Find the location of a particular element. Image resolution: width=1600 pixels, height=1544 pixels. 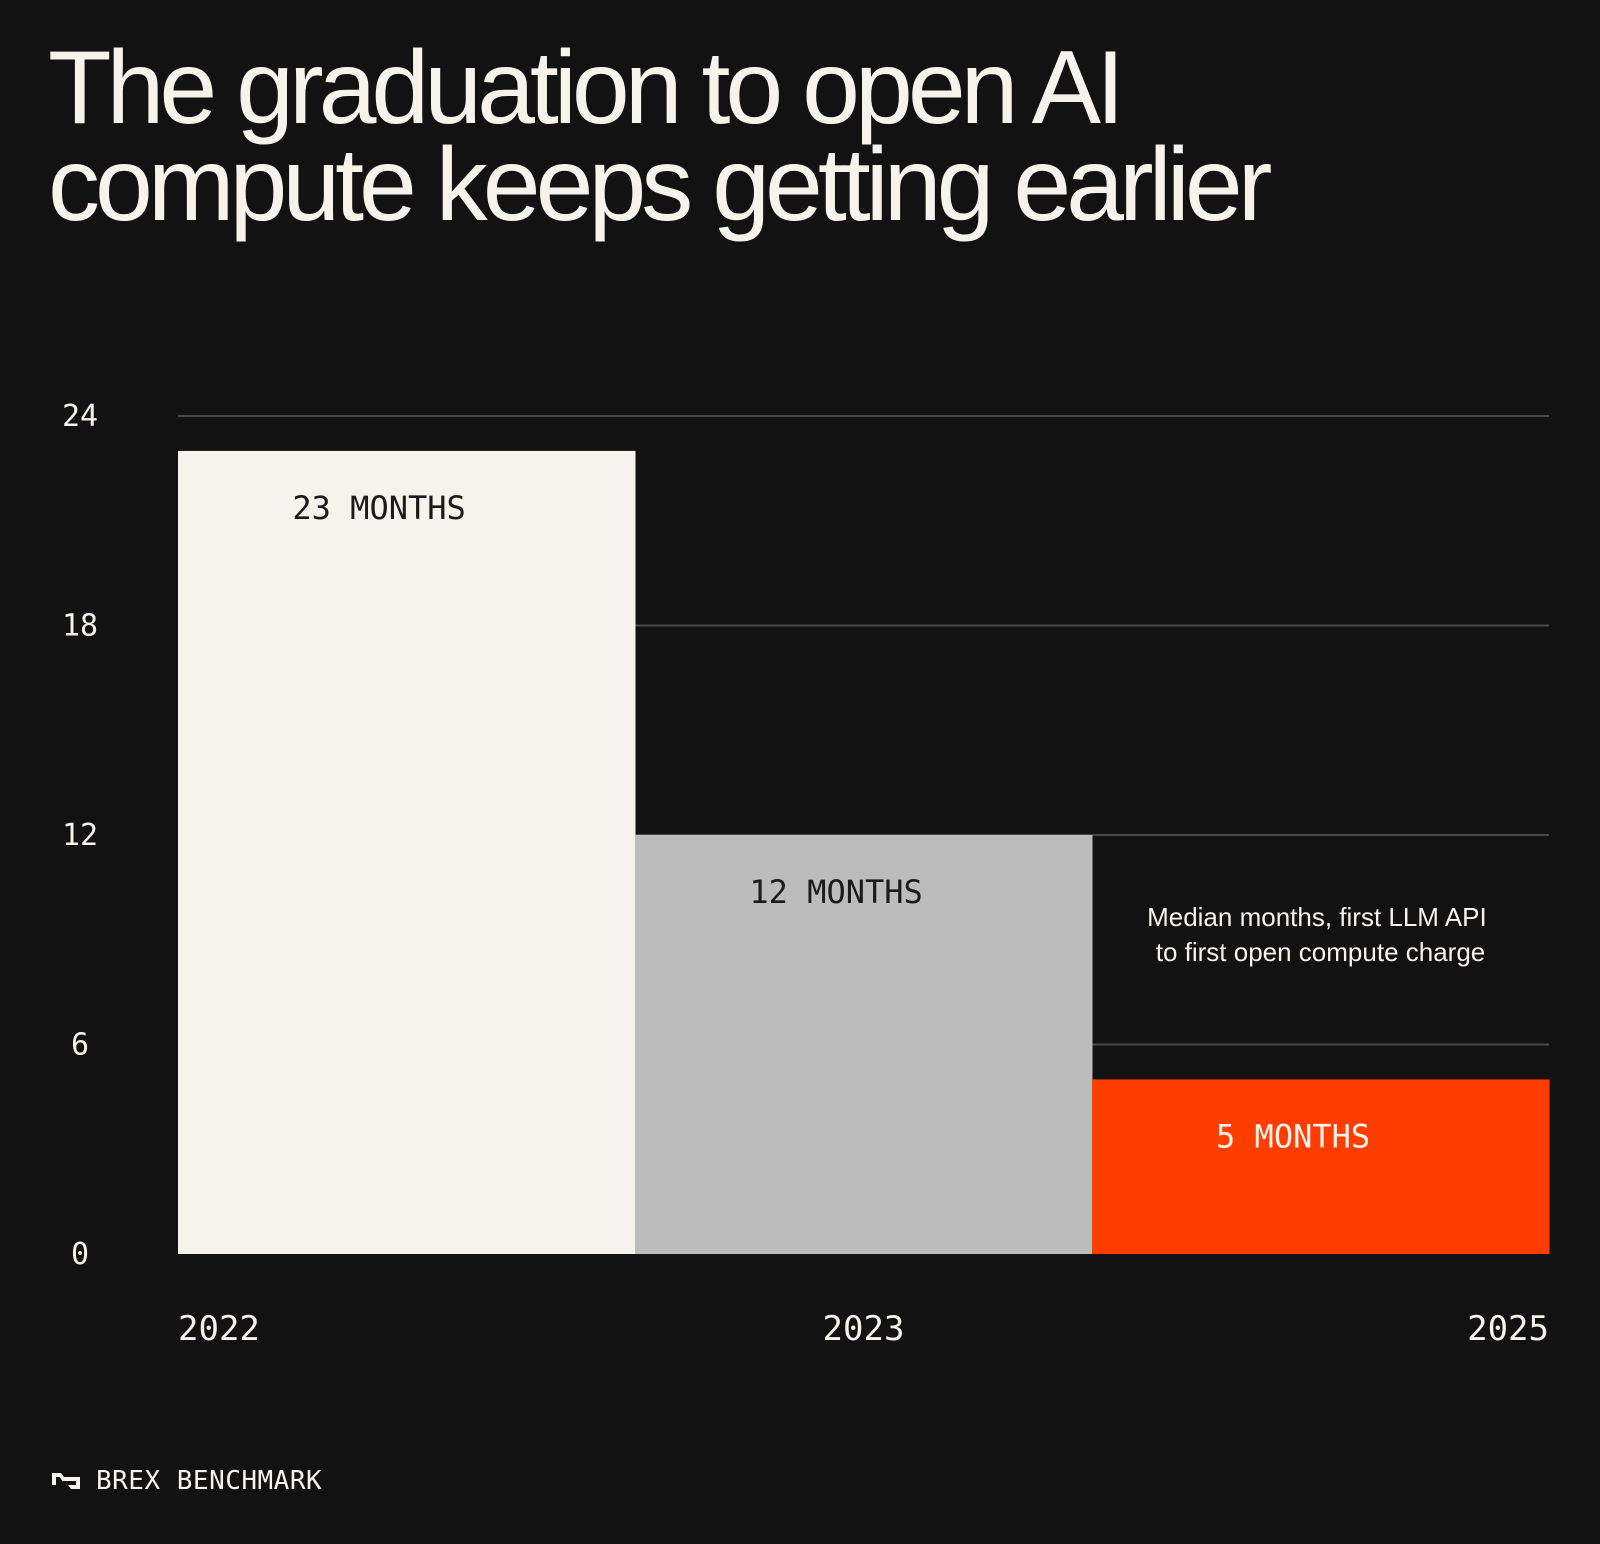

brex-logo-icon is located at coordinates (66, 1481).